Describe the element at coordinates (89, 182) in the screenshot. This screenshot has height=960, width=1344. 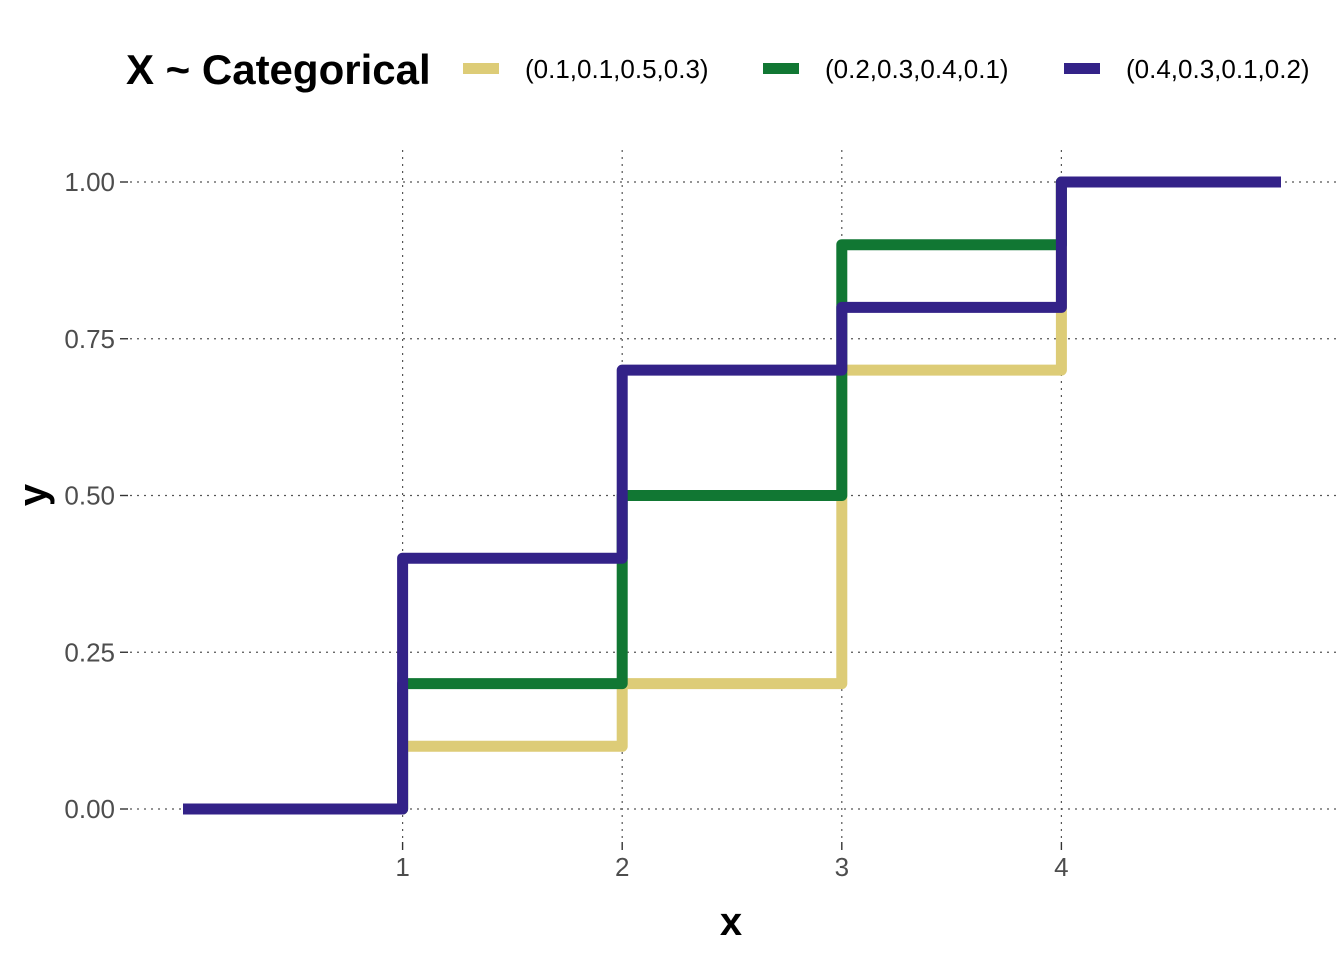
I see `y-tick-label: 1.00` at that location.